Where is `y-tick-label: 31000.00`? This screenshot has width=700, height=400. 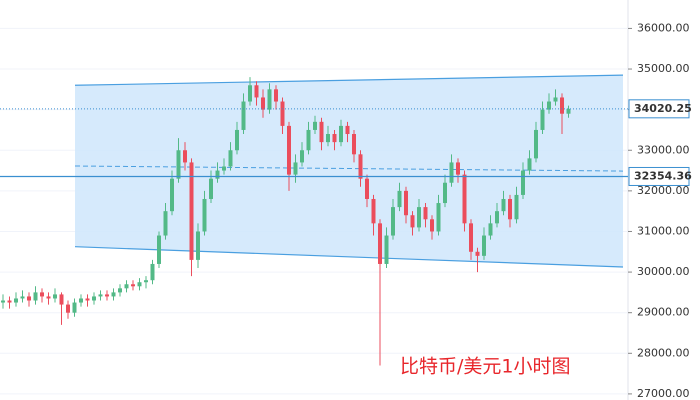
y-tick-label: 31000.00 is located at coordinates (663, 230).